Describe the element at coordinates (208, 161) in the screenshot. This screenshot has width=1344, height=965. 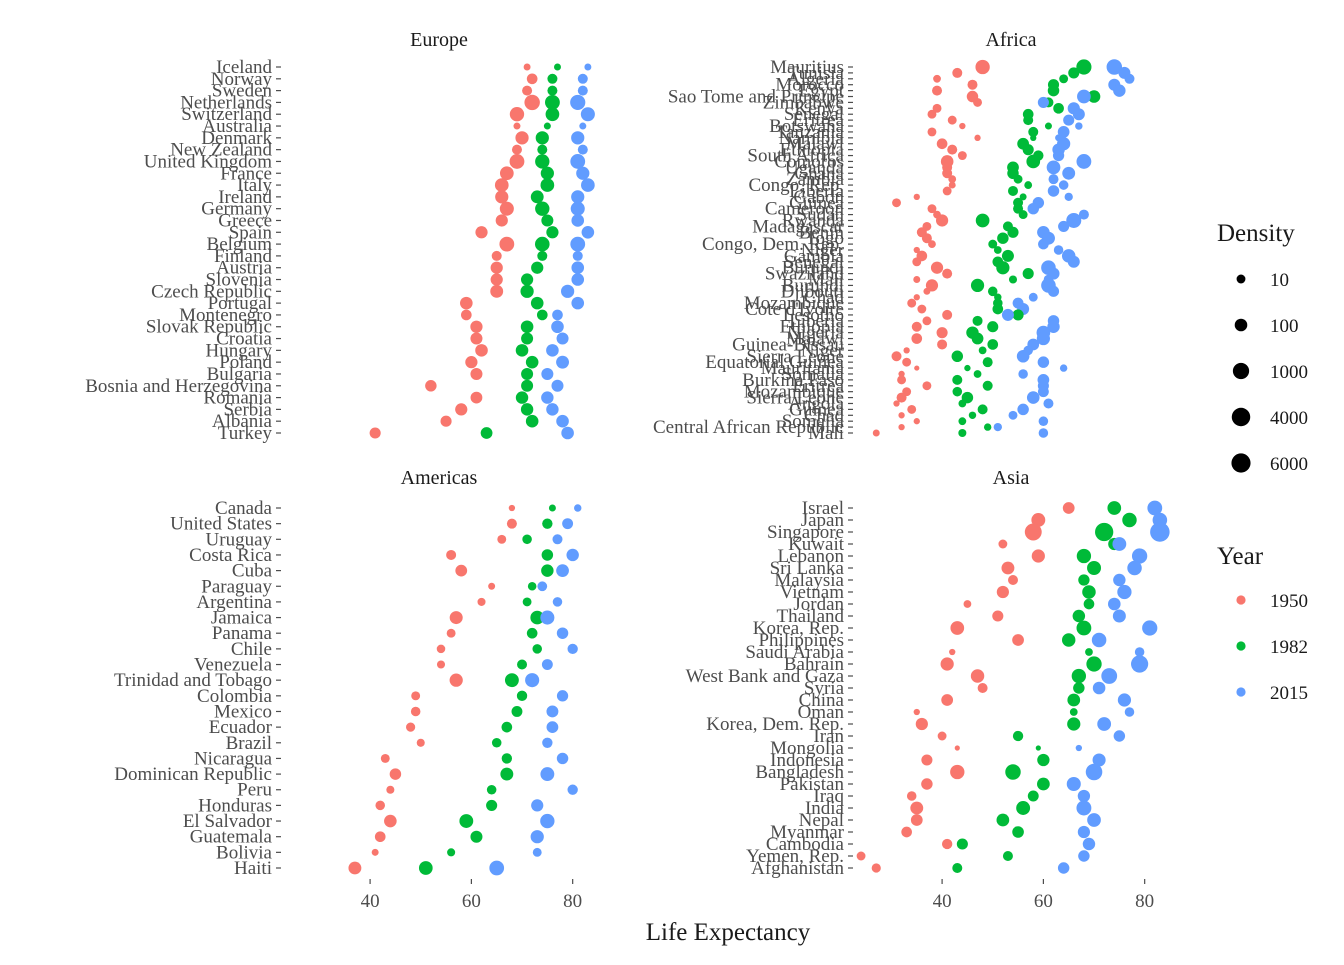
I see `country-label: United Kingdom` at that location.